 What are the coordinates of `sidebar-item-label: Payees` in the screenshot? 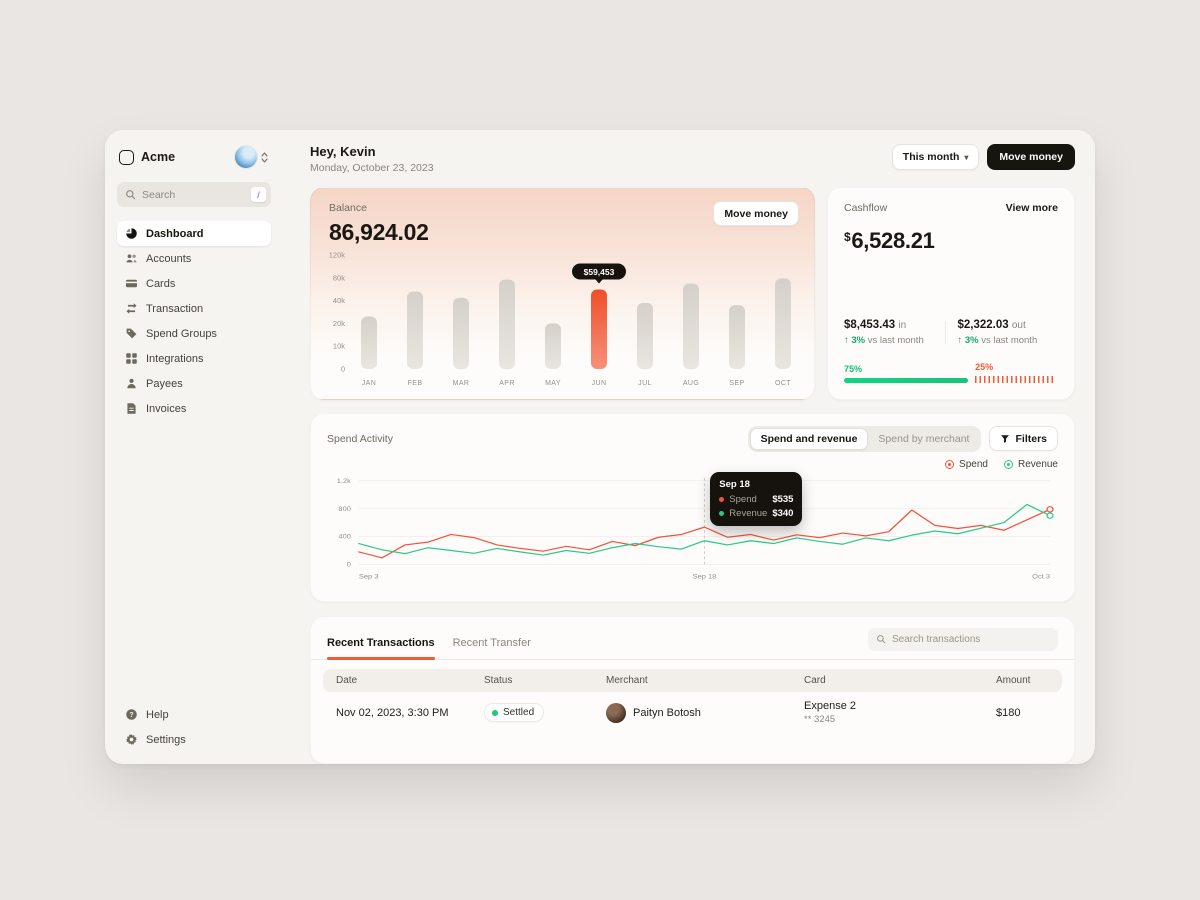 It's located at (164, 383).